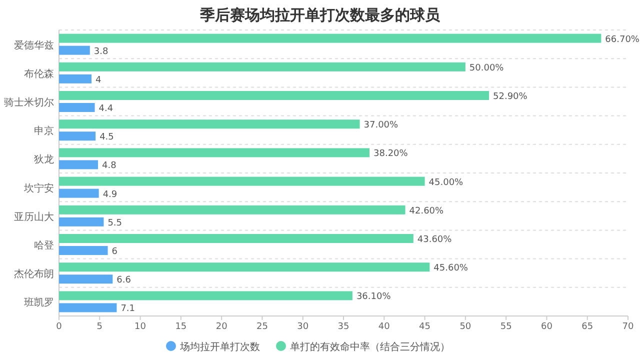  What do you see at coordinates (222, 327) in the screenshot?
I see `x-tick-label: 20` at bounding box center [222, 327].